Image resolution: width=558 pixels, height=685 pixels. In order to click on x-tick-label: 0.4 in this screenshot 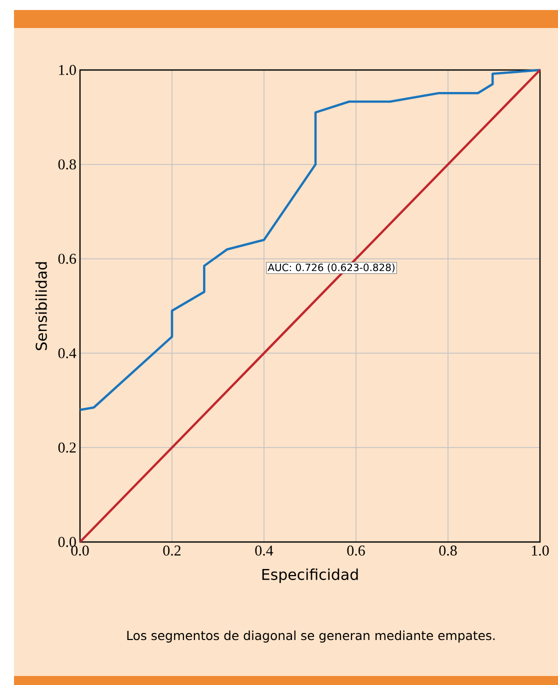, I will do `click(264, 551)`.